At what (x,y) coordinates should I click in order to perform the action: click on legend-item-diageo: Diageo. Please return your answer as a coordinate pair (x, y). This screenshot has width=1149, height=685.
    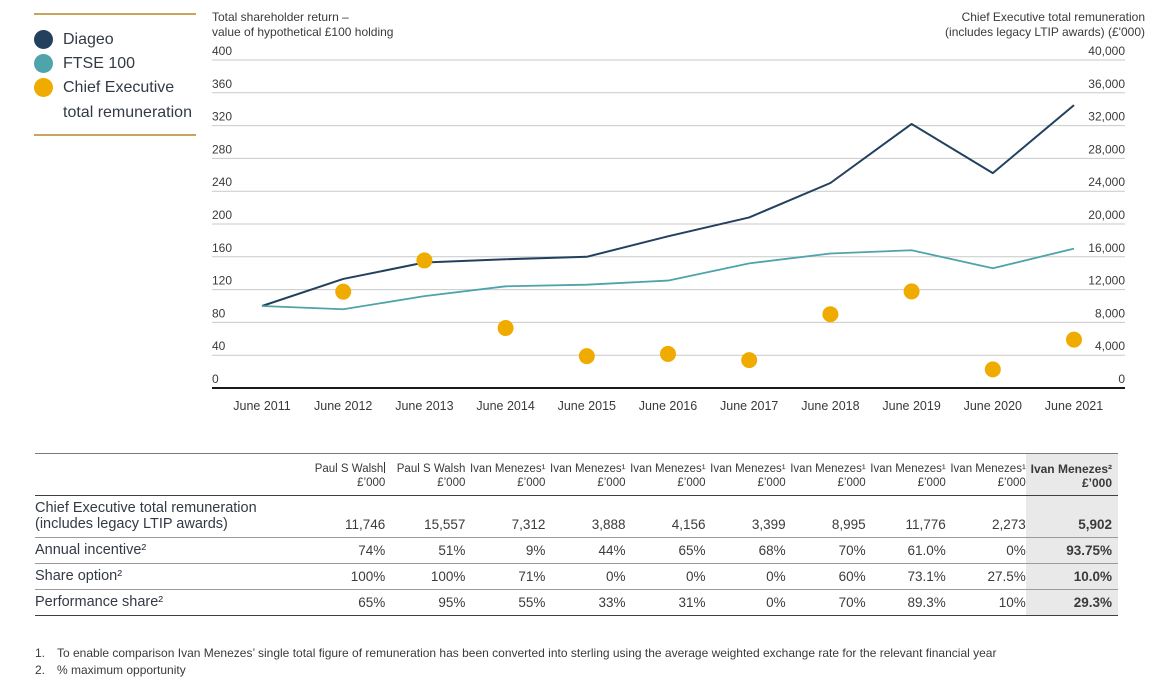
    Looking at the image, I should click on (115, 39).